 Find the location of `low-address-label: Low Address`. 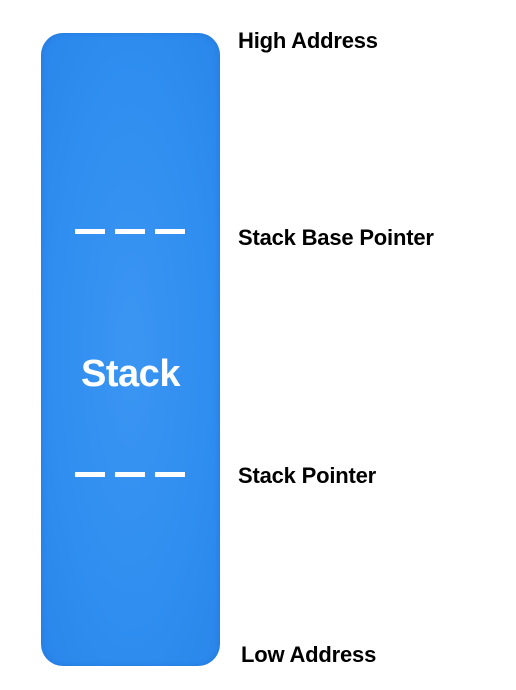

low-address-label: Low Address is located at coordinates (309, 654).